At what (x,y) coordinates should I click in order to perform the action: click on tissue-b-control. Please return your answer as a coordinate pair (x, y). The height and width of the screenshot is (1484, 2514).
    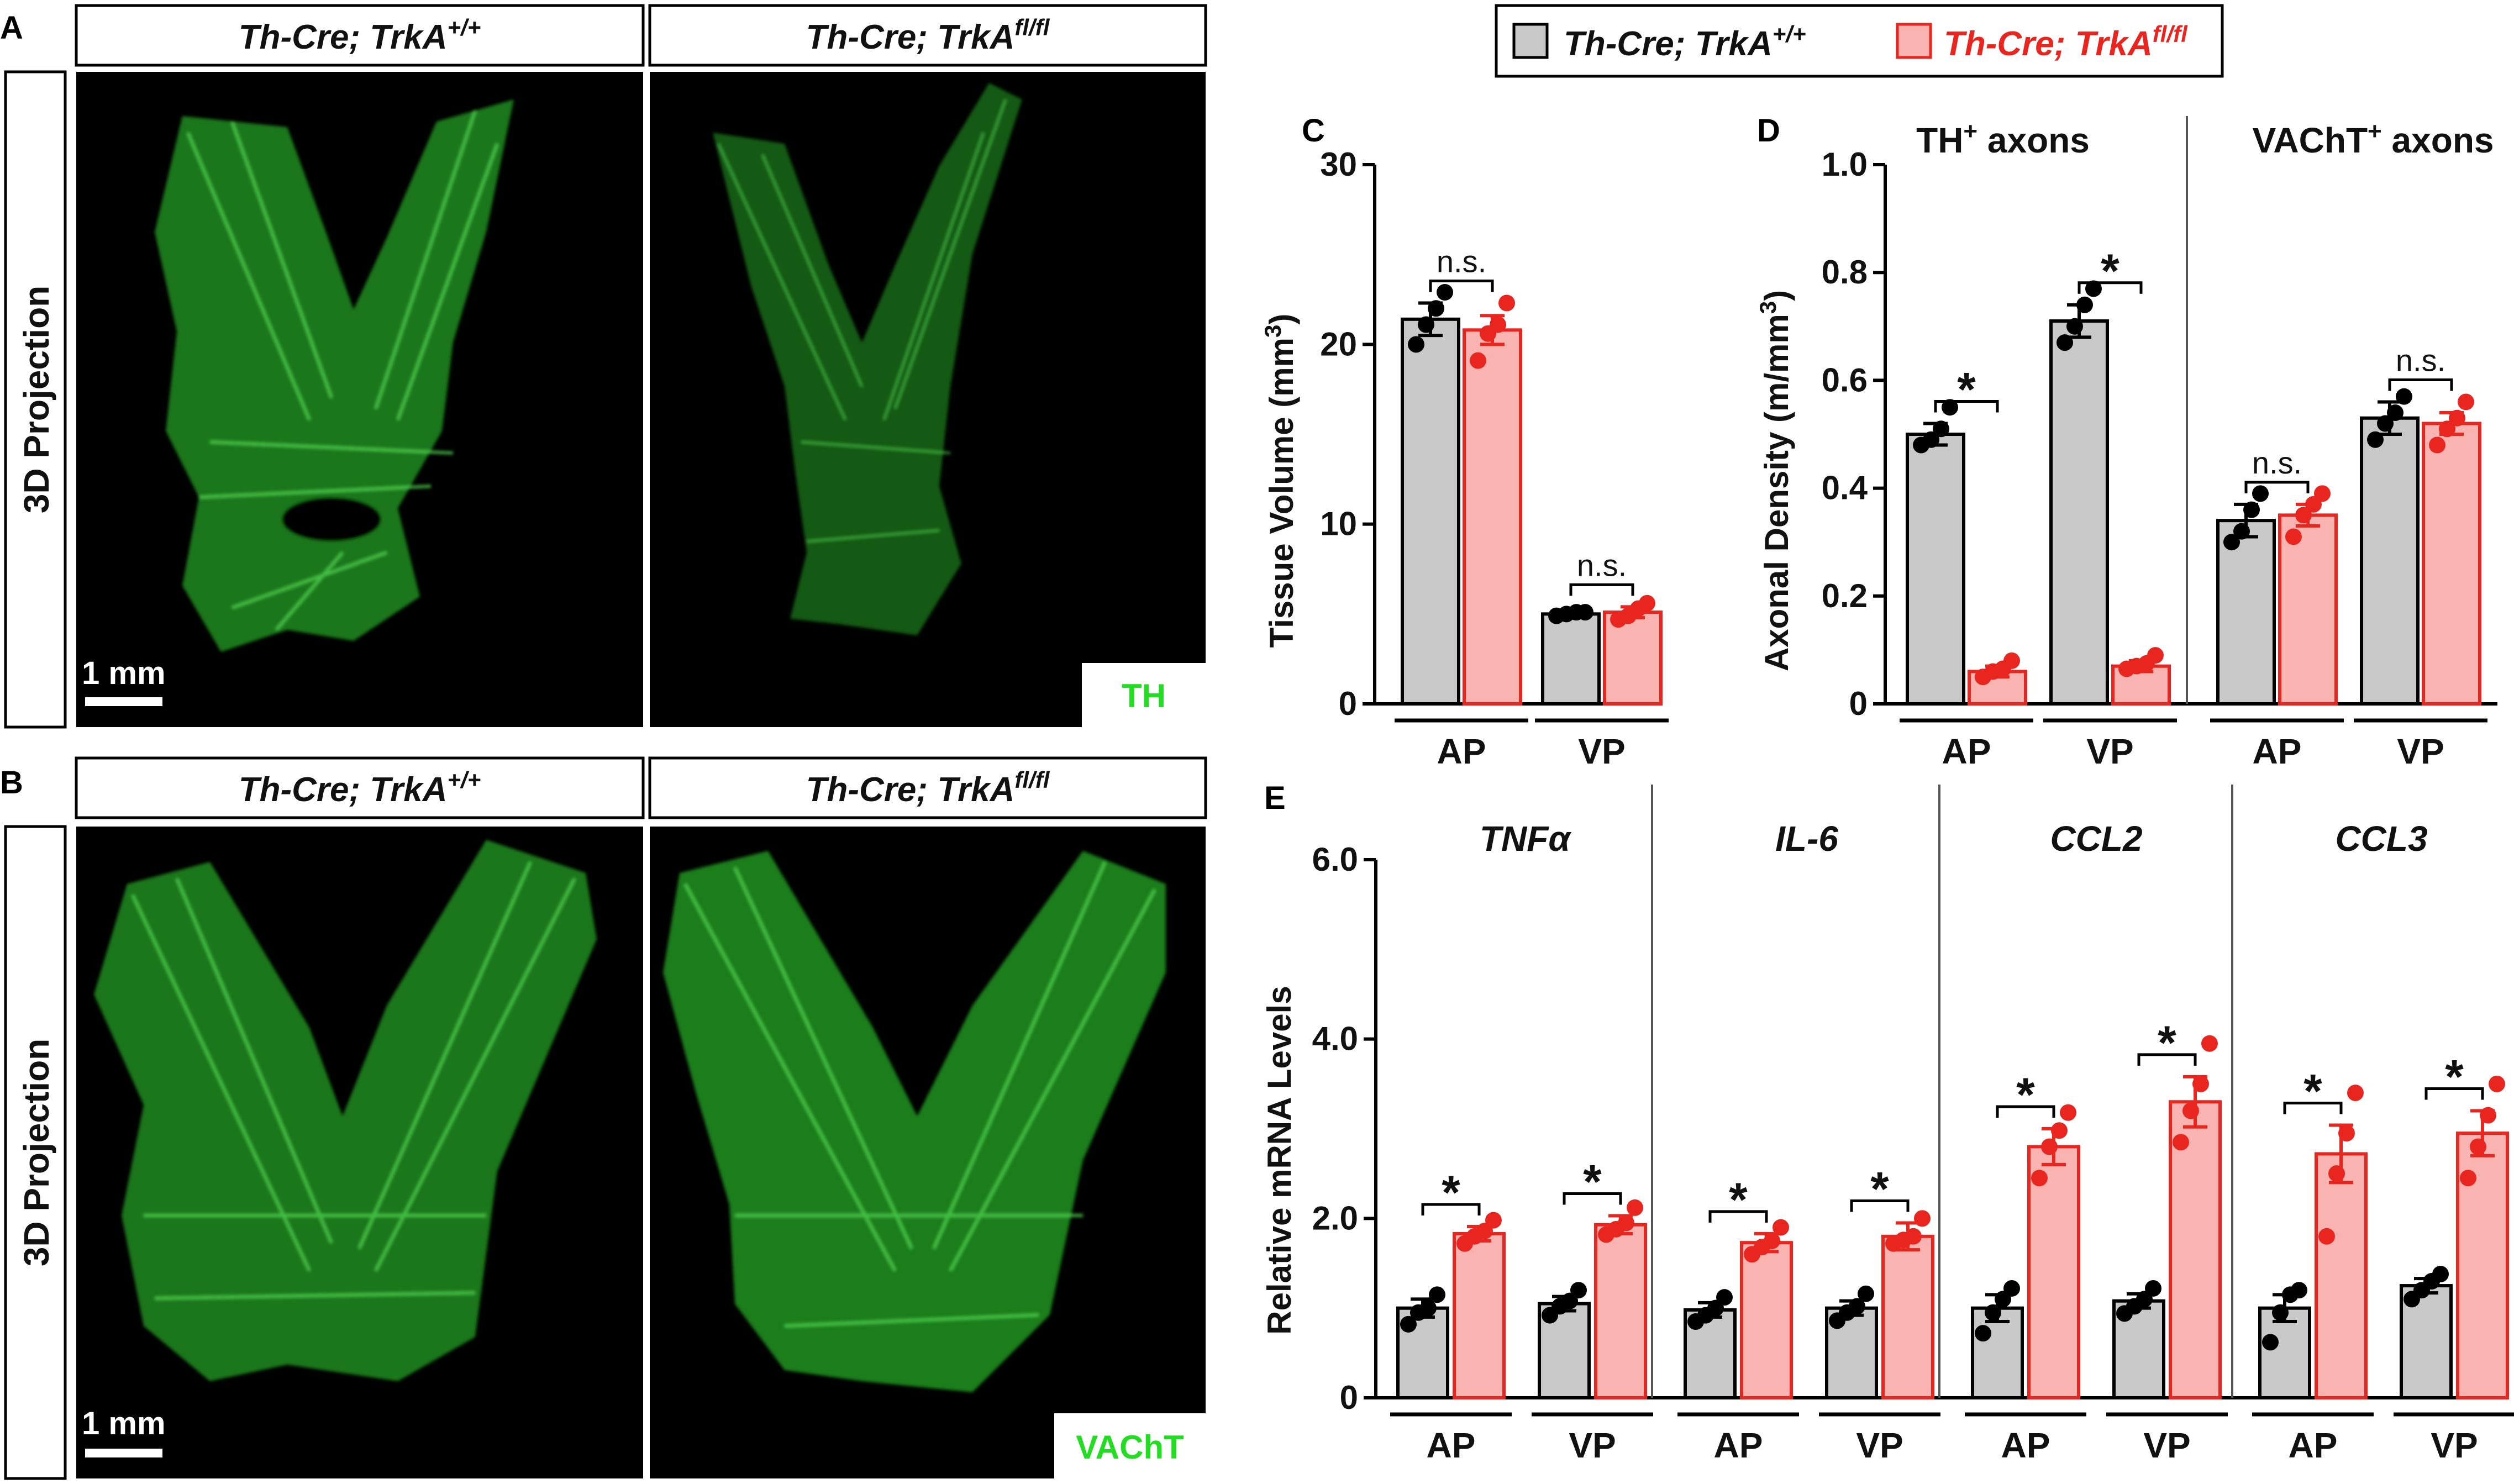
    Looking at the image, I should click on (345, 1110).